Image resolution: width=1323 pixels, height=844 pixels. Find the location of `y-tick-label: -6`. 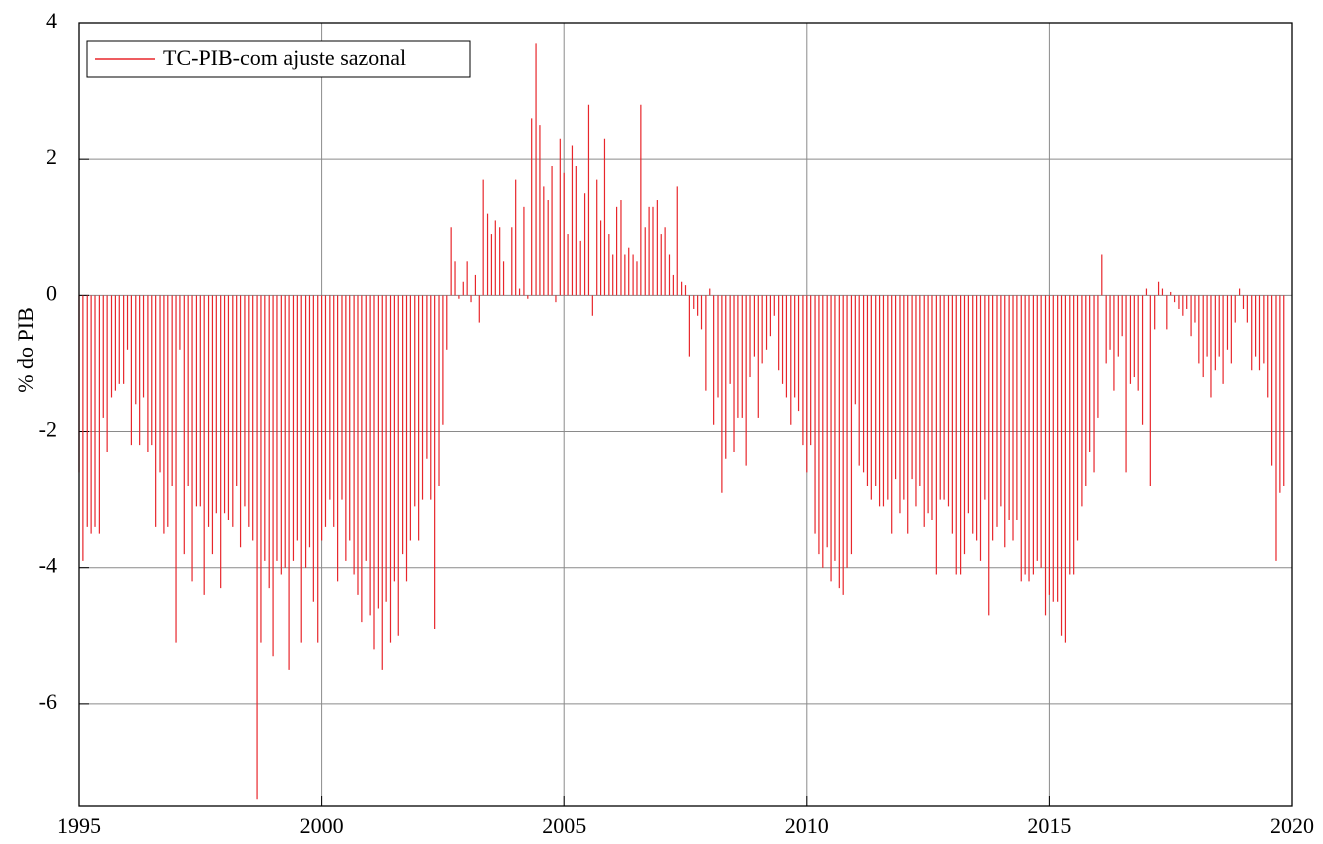

y-tick-label: -6 is located at coordinates (48, 701).